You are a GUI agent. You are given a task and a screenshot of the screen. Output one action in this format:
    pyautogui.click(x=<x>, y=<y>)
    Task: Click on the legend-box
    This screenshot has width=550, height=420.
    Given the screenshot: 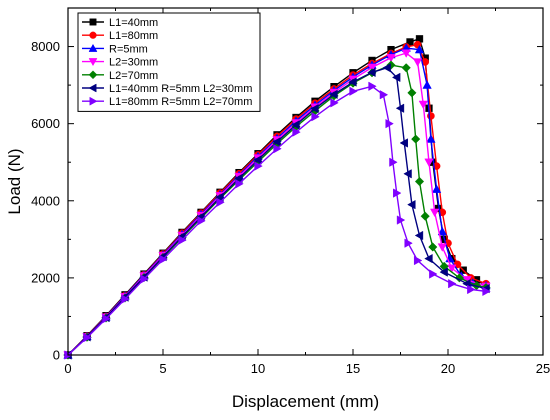 What is the action you would take?
    pyautogui.click(x=169, y=62)
    